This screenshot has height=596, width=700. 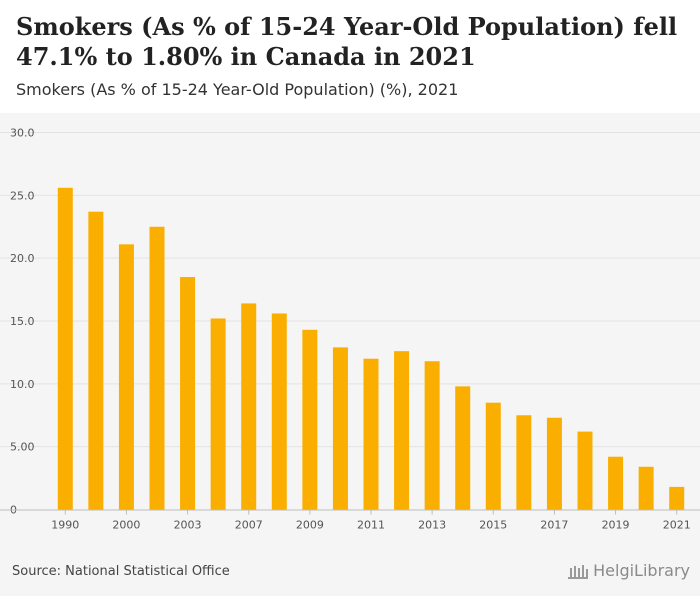 I want to click on y-tick-label: 10.0, so click(x=22, y=384).